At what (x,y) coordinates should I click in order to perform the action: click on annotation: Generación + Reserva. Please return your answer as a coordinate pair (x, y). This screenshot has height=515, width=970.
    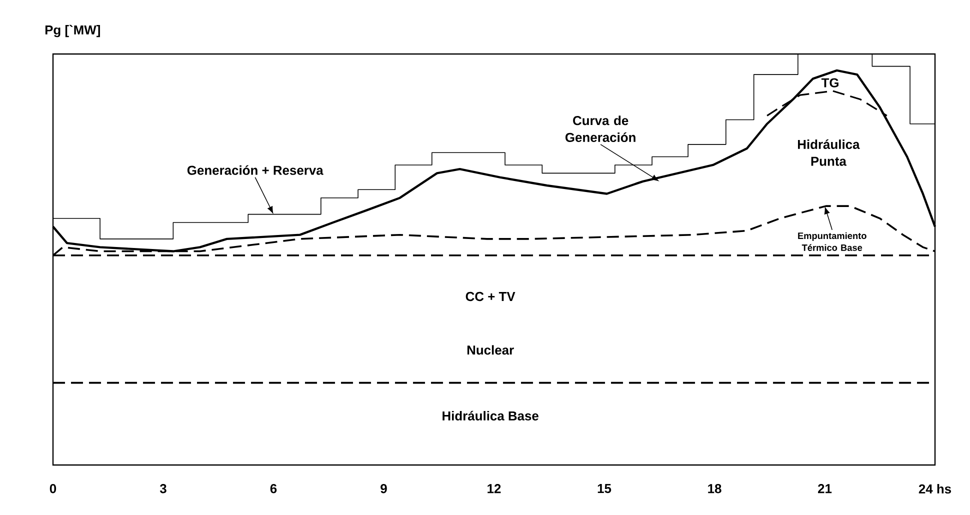
    Looking at the image, I should click on (255, 170).